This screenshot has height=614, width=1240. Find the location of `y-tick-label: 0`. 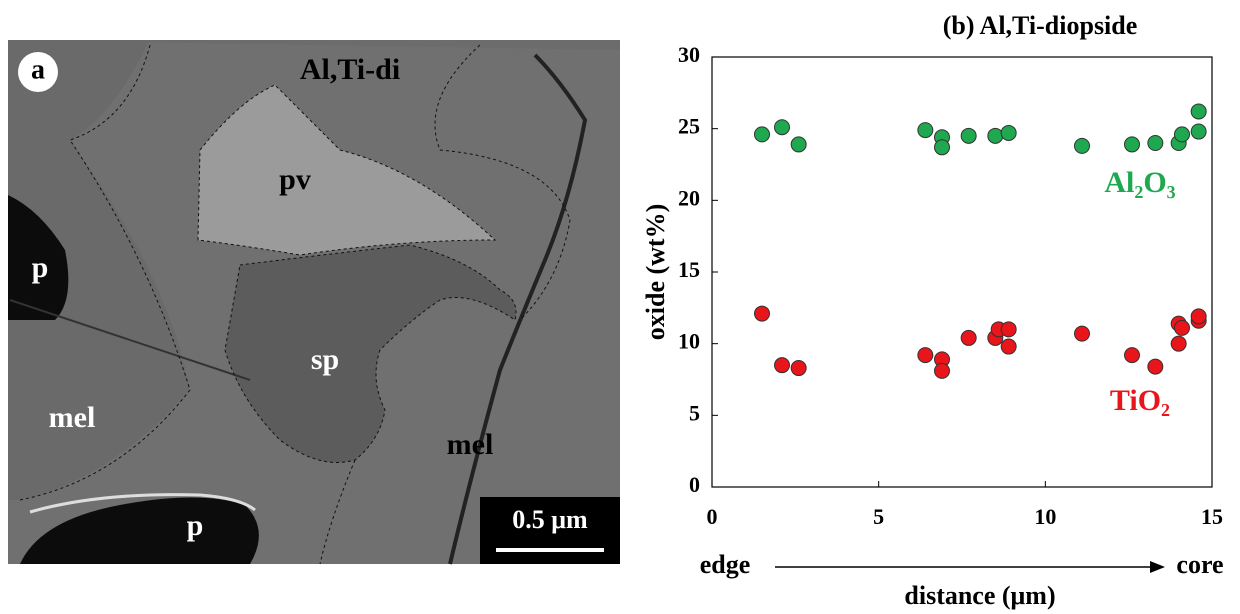

y-tick-label: 0 is located at coordinates (694, 484).